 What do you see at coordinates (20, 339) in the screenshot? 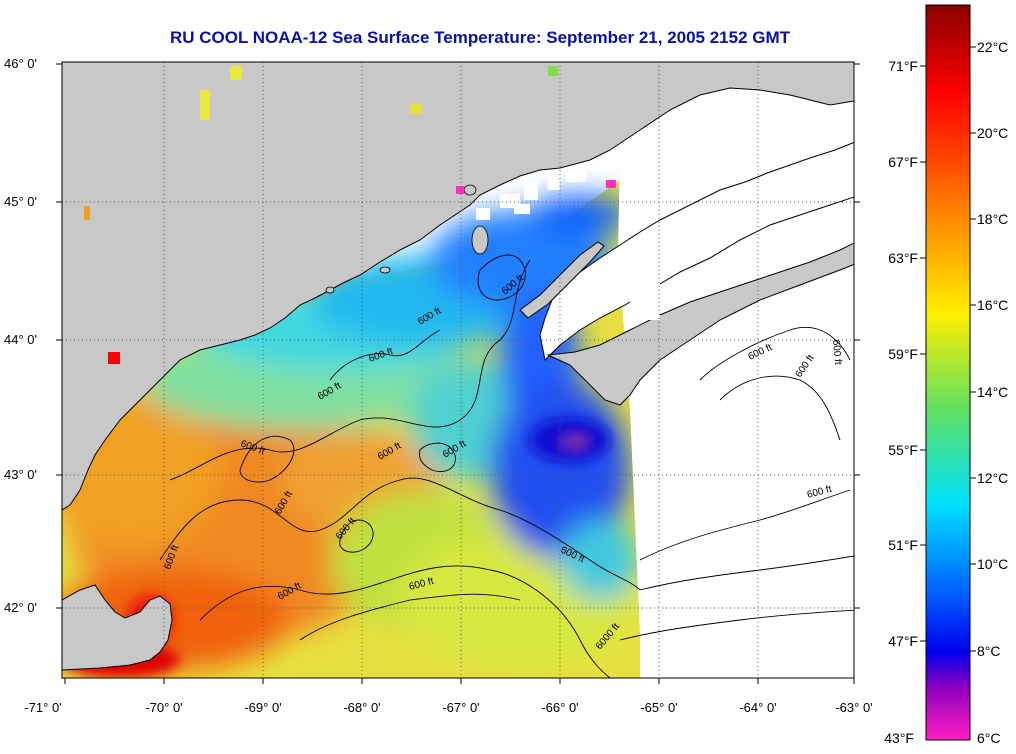
I see `lat-tick-3: 44° 0'` at bounding box center [20, 339].